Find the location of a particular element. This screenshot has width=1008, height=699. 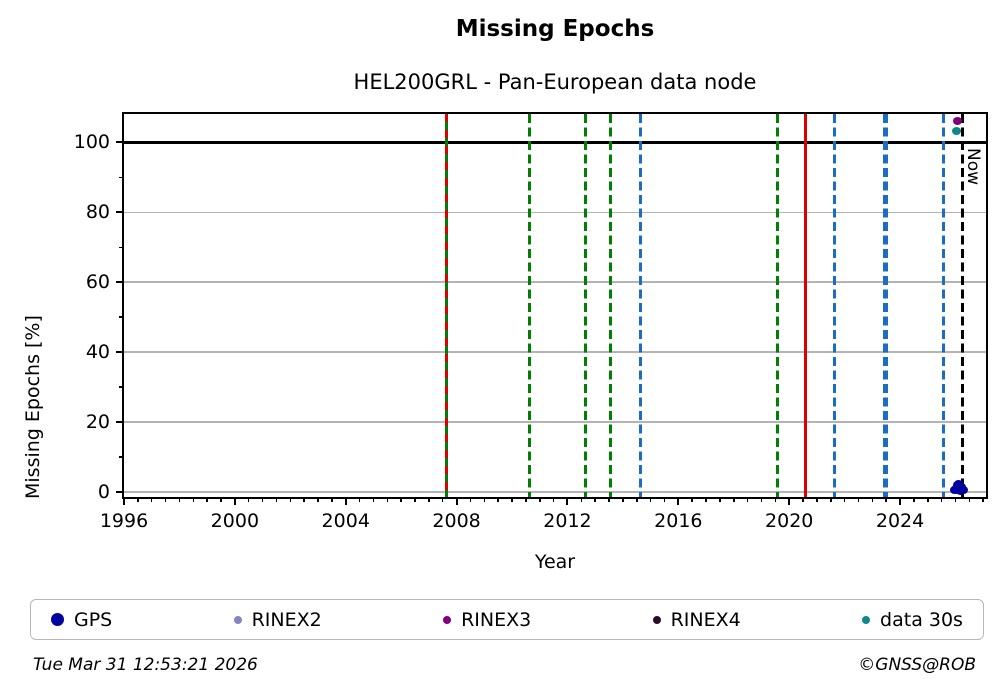

legend-box: GPS RINEX2 RINEX3 RINEX4 data 30s is located at coordinates (507, 619).